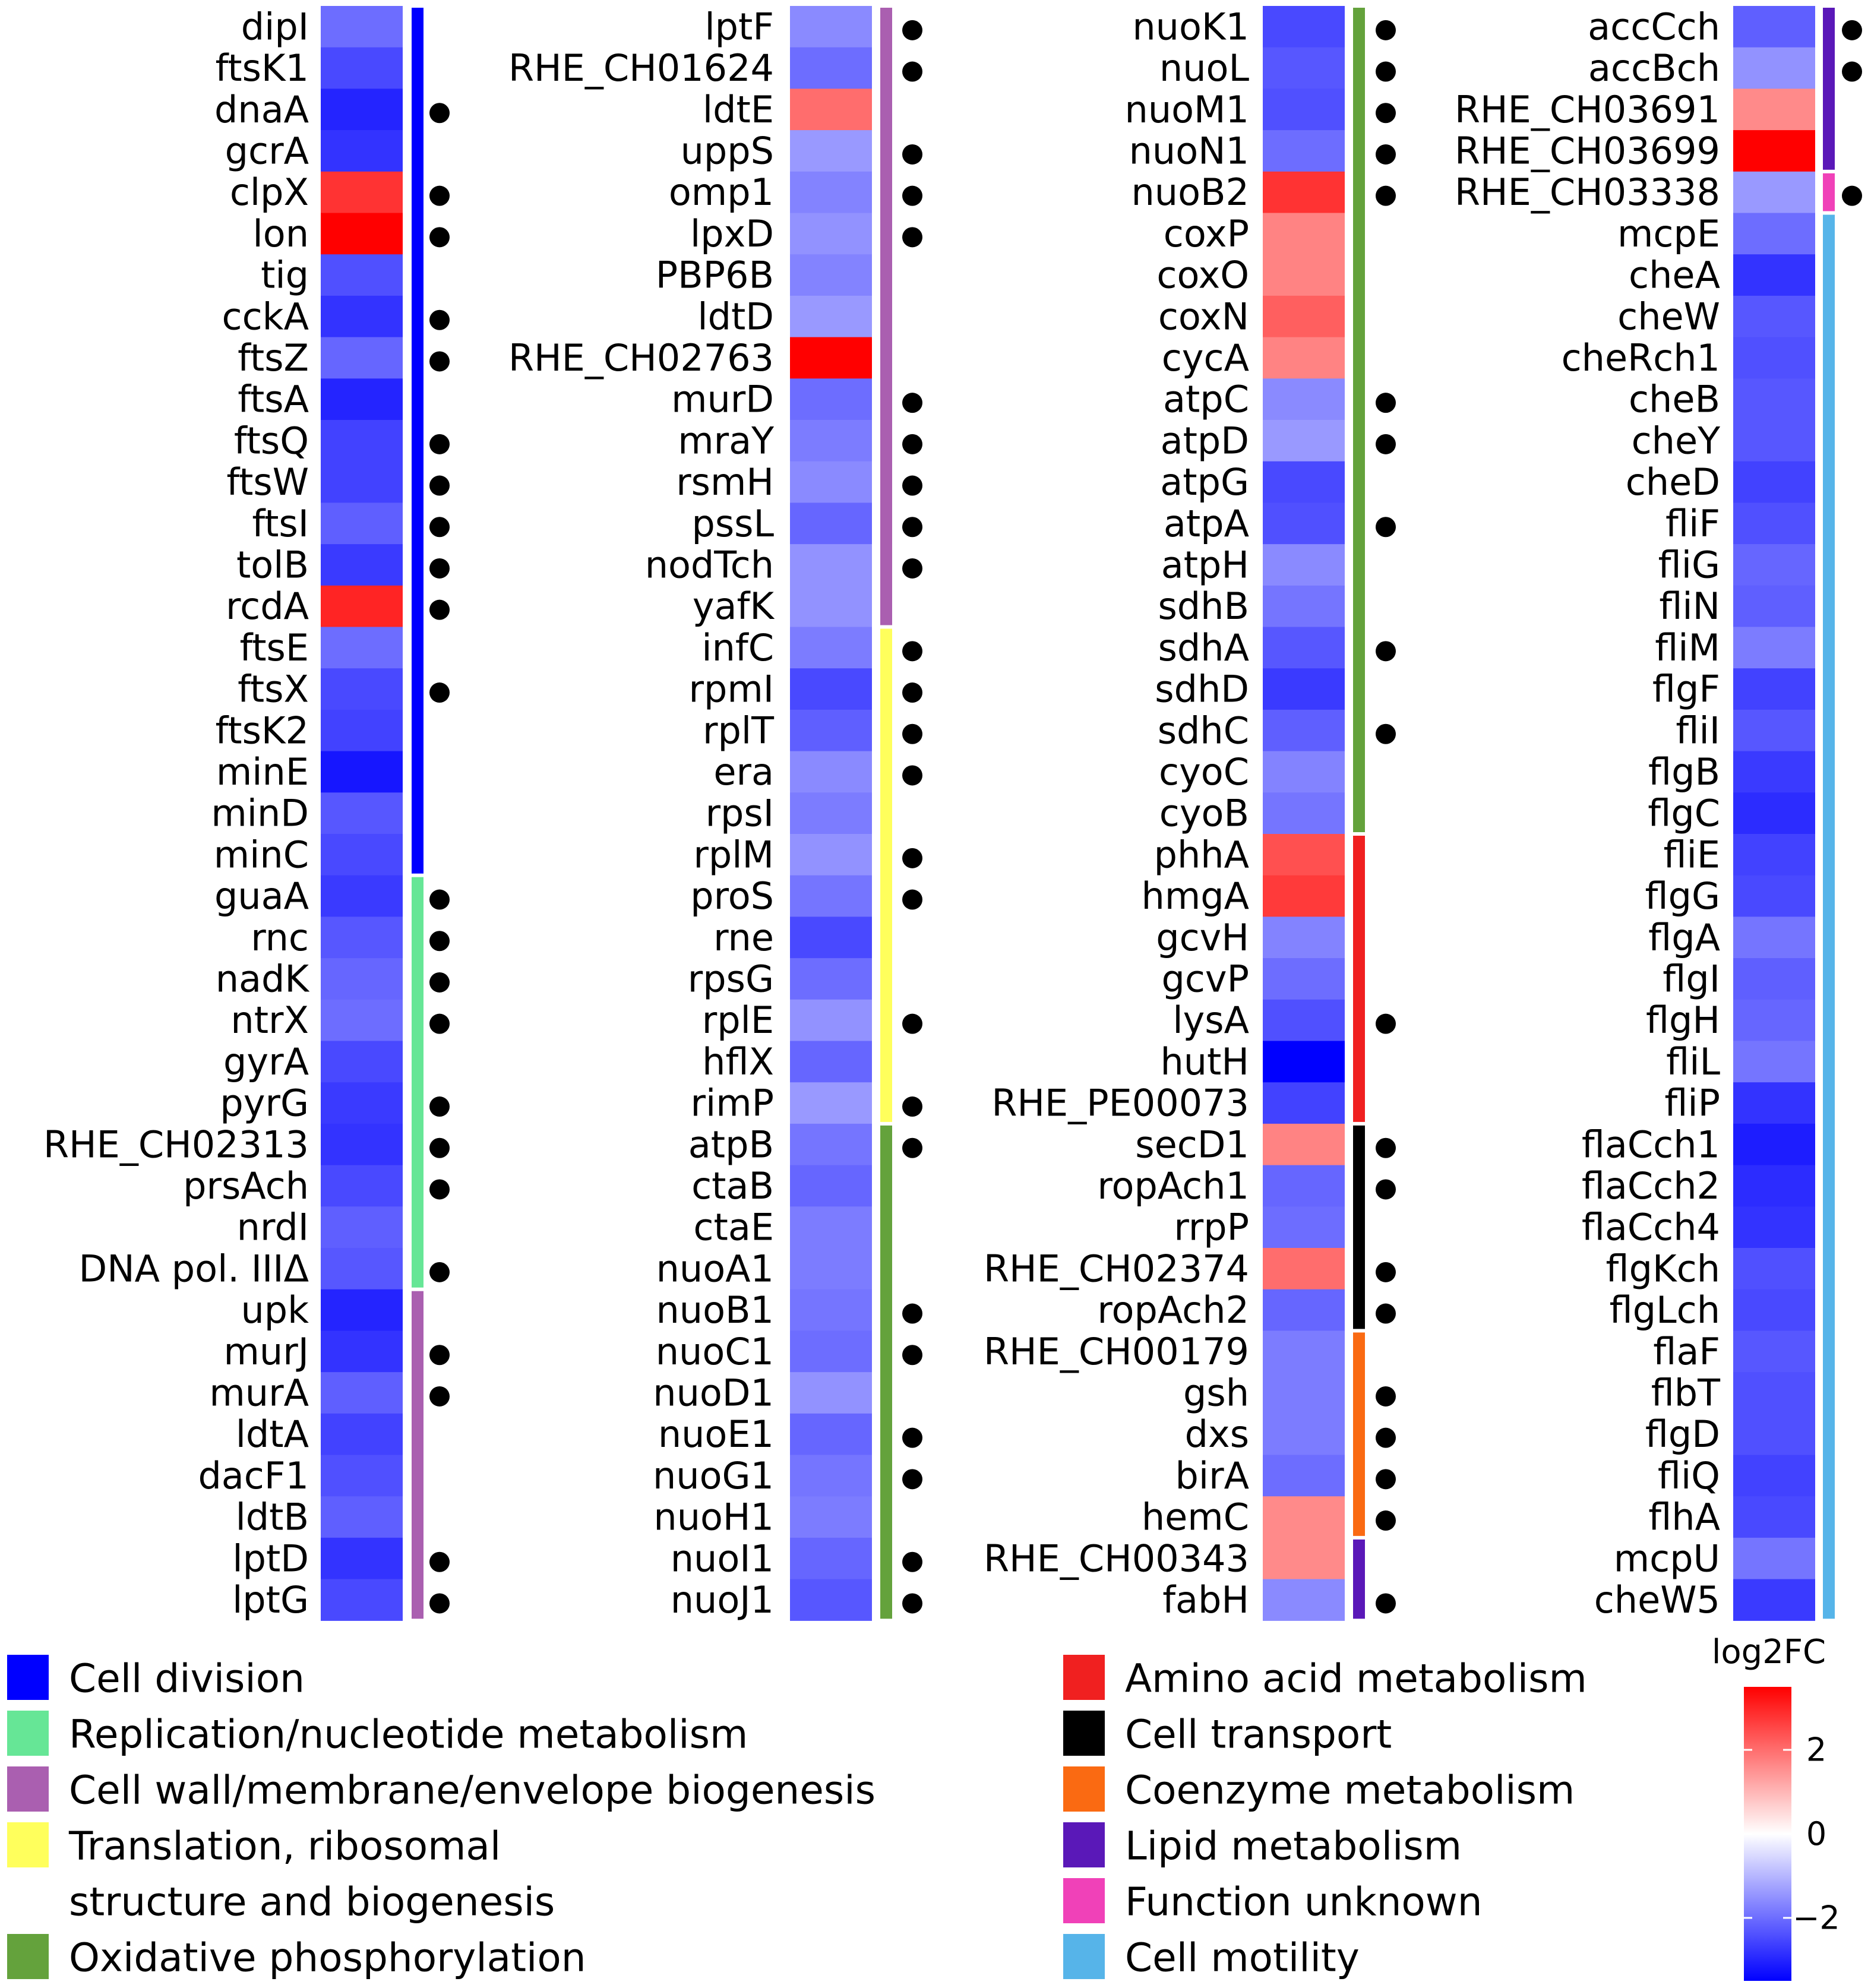 The width and height of the screenshot is (1871, 1988). I want to click on gene-label: flaCch1, so click(1651, 1144).